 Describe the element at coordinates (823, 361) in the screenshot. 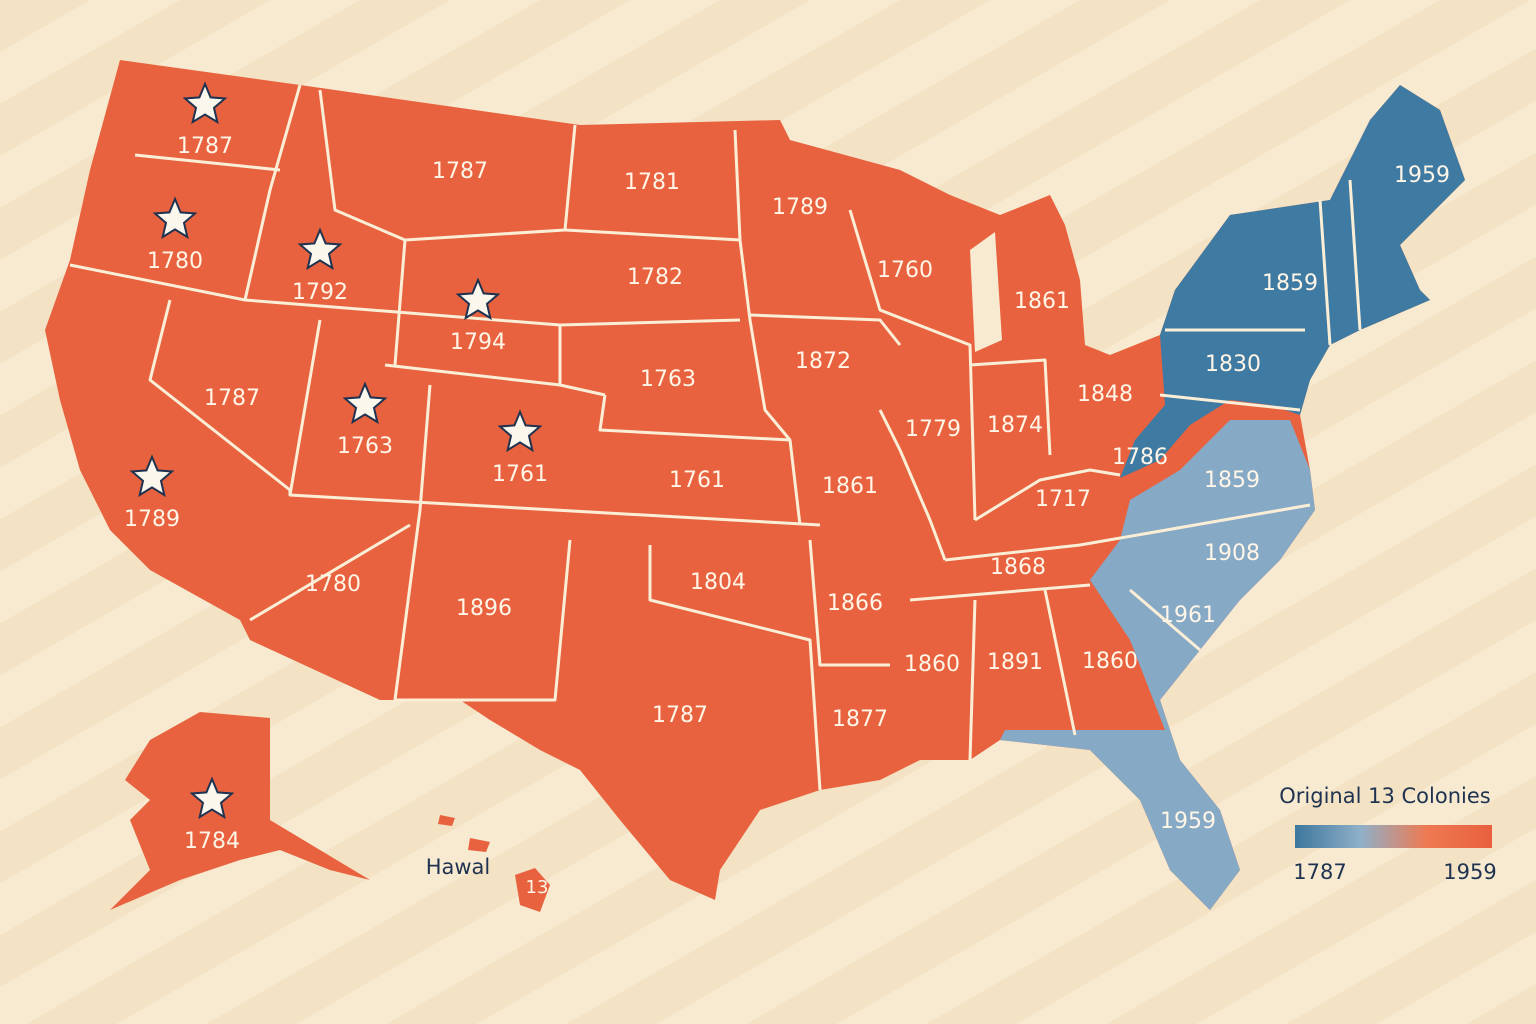

I see `state-label: 1872` at that location.